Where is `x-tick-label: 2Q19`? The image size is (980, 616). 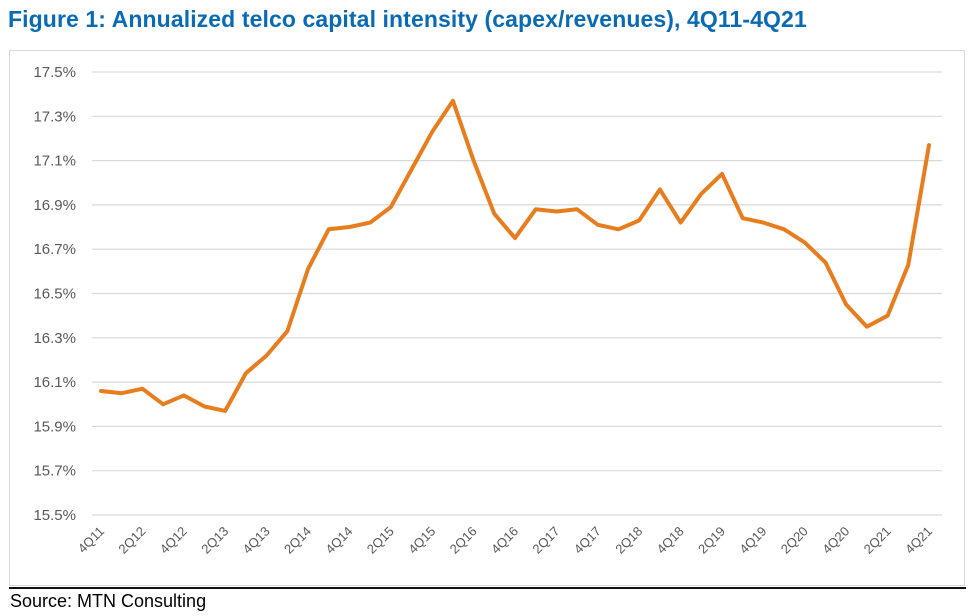 x-tick-label: 2Q19 is located at coordinates (711, 540).